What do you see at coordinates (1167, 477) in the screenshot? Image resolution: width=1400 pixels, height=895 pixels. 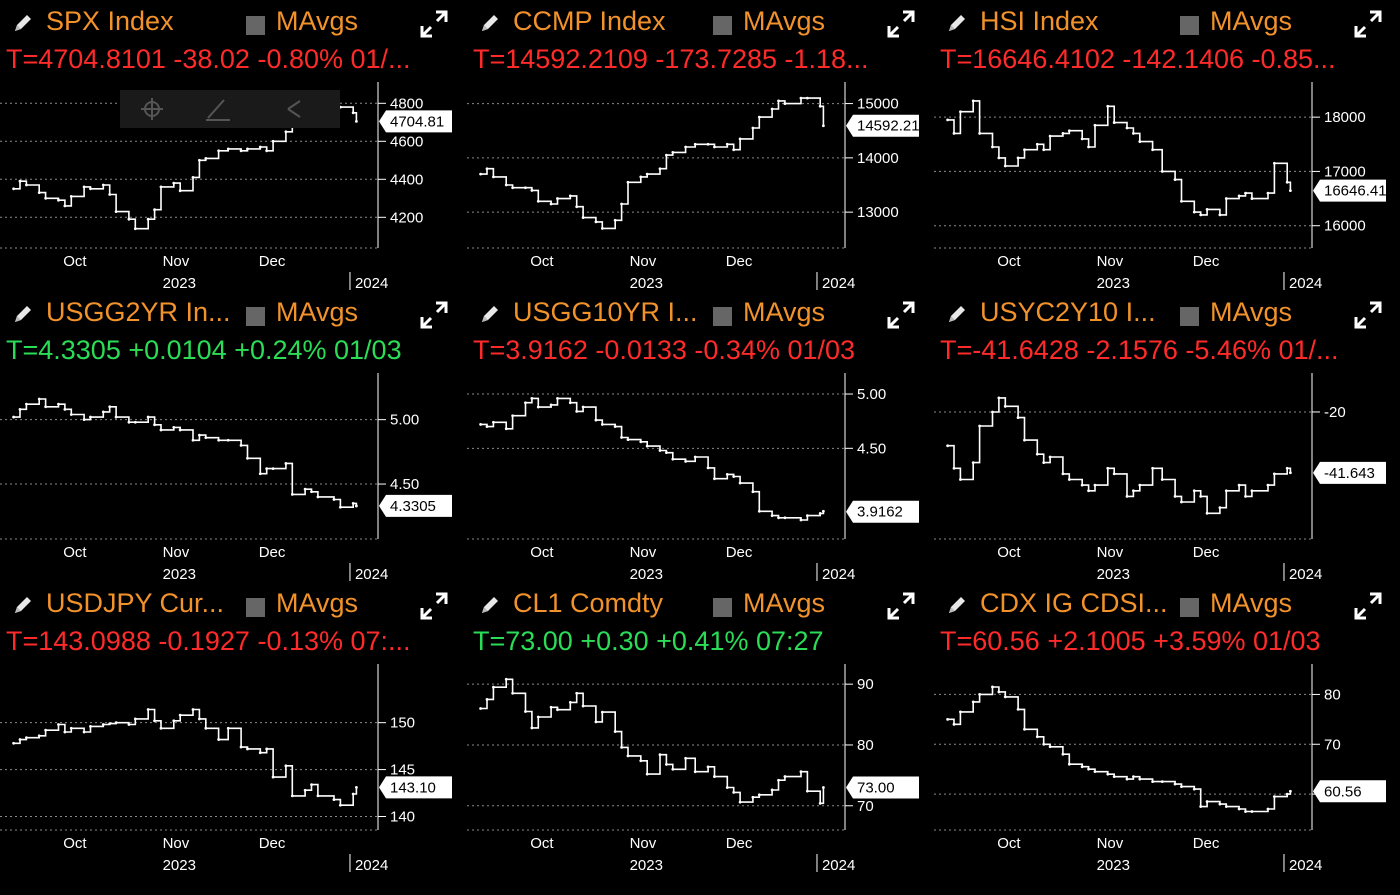 I see `price-chart: -20 Oct Nov Dec 2023 2024 -41.643` at bounding box center [1167, 477].